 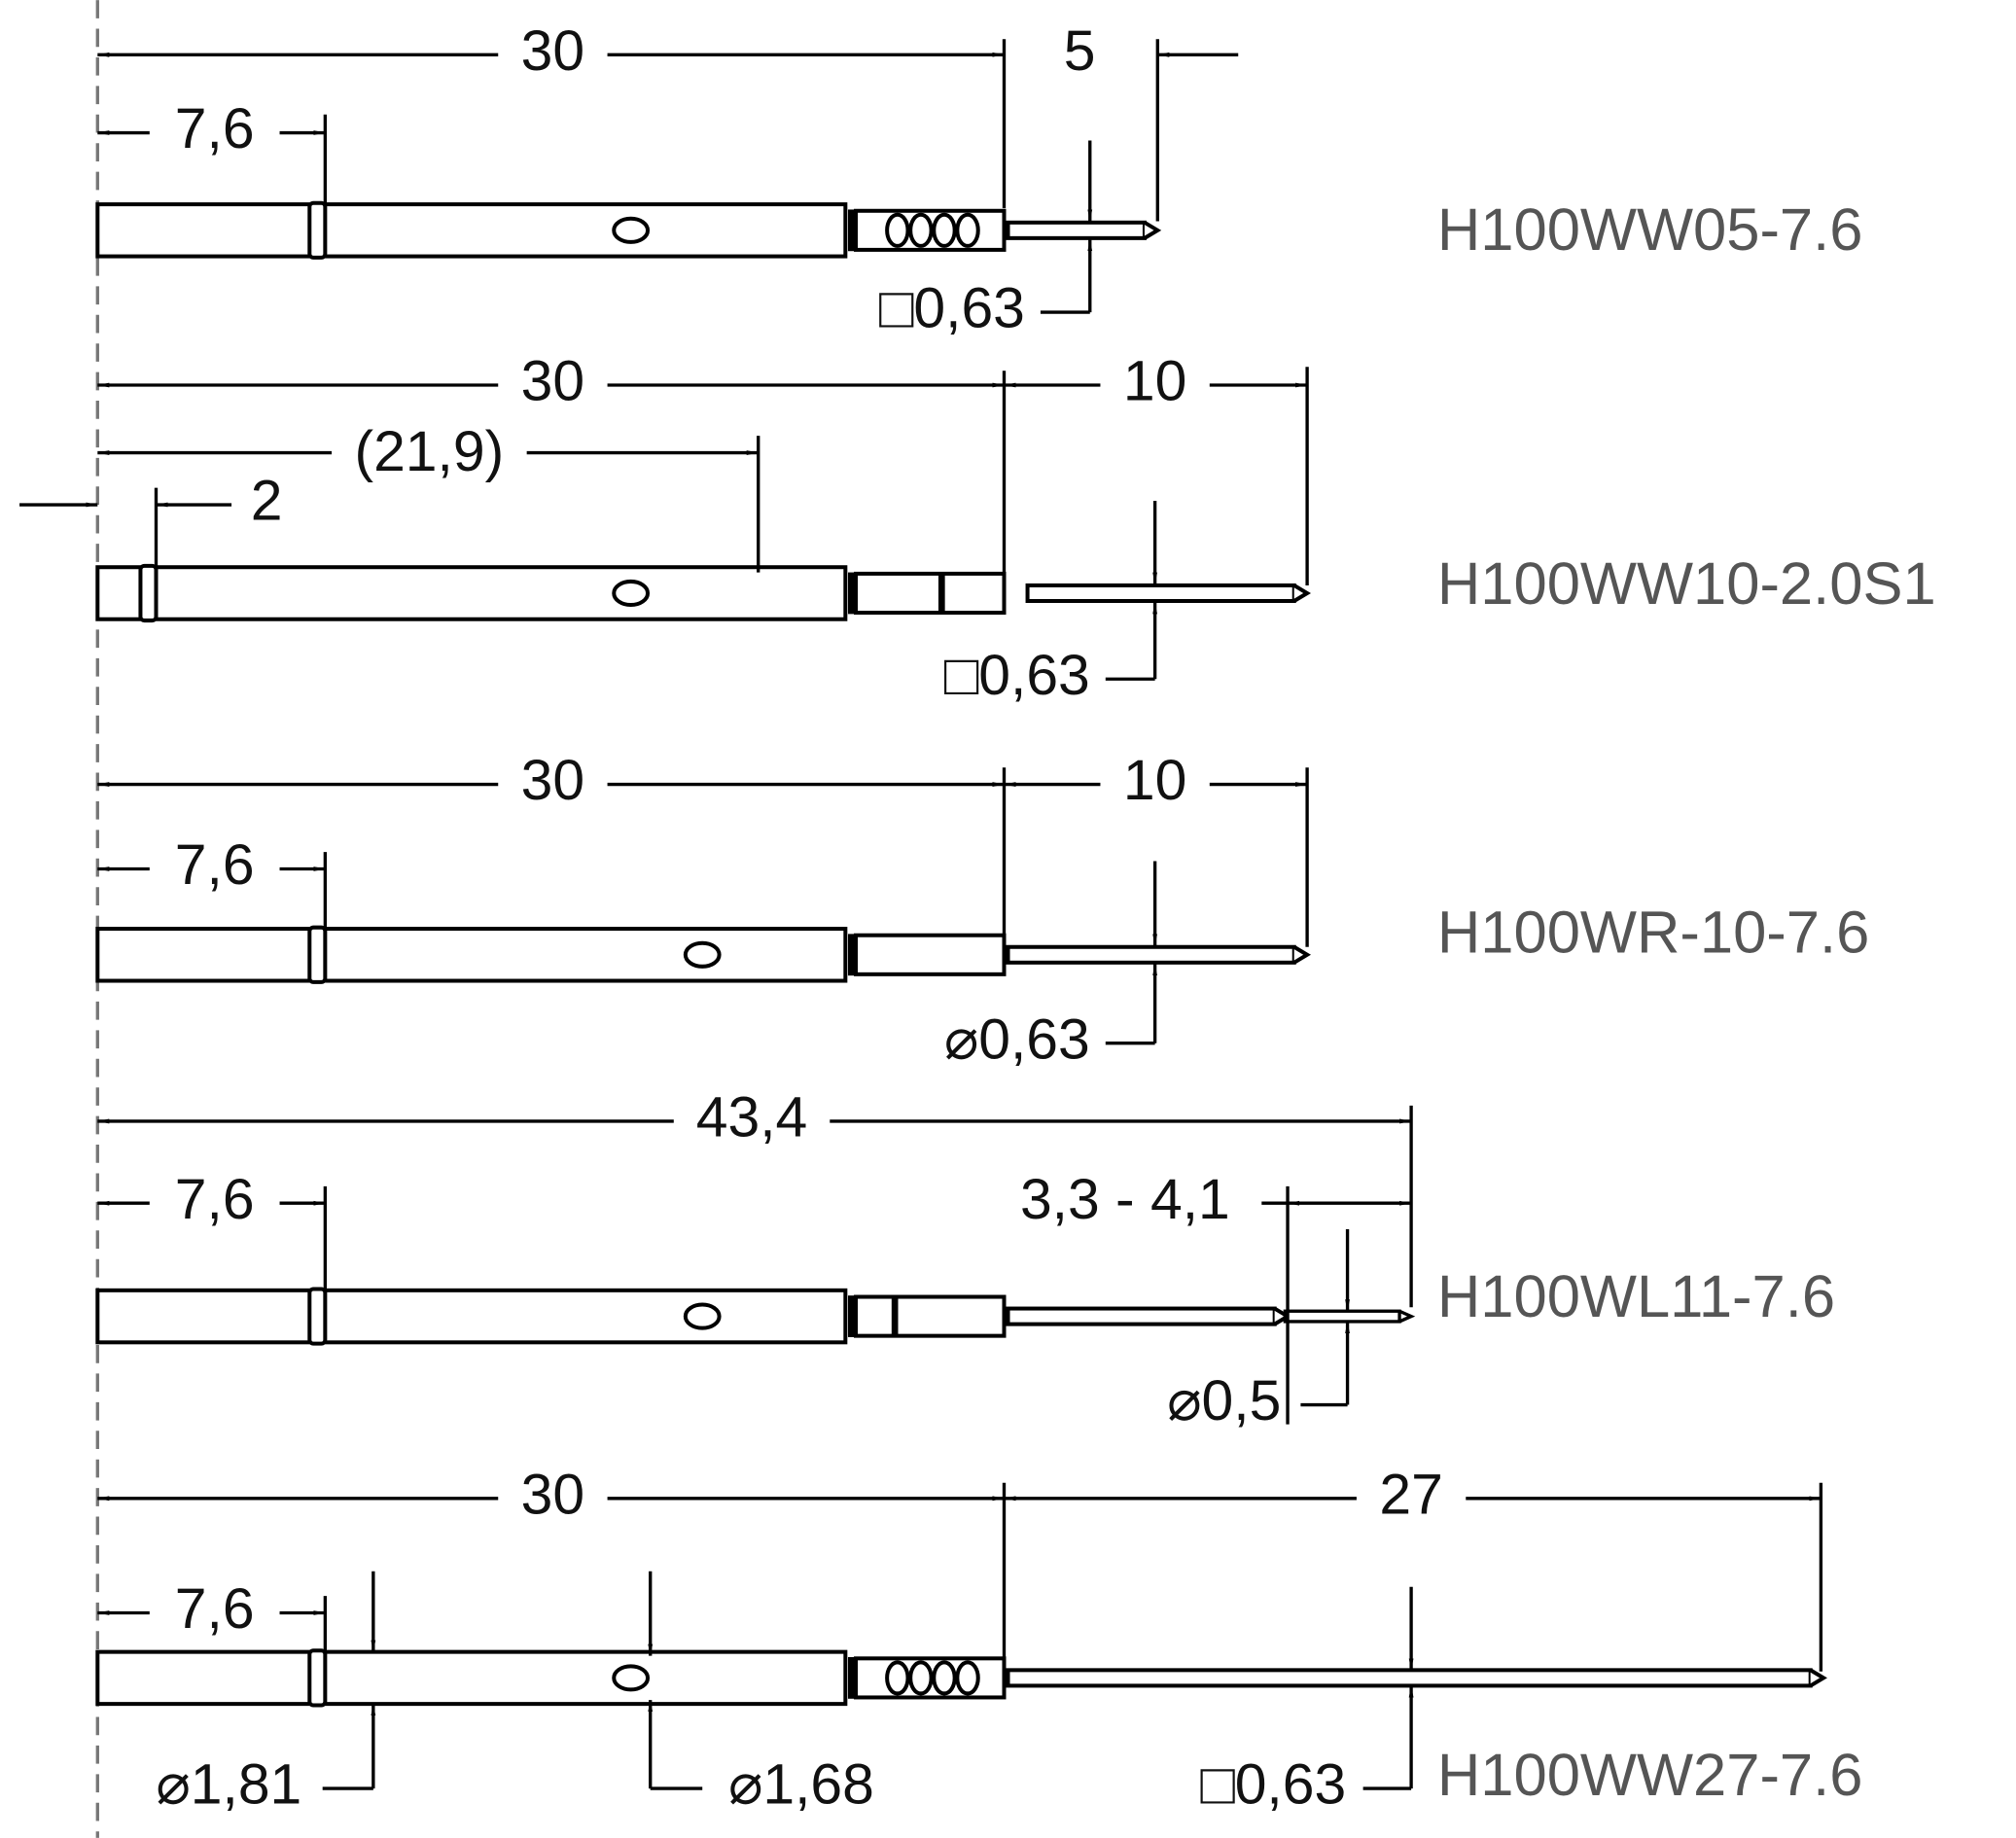 What do you see at coordinates (1650, 230) in the screenshot?
I see `probe-name: H100WW05-7.6` at bounding box center [1650, 230].